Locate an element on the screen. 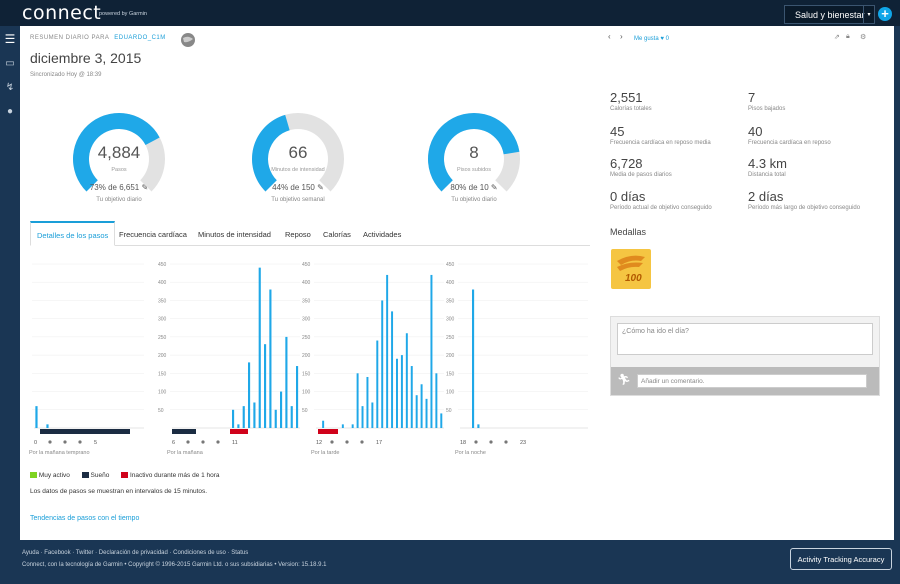 The height and width of the screenshot is (584, 900). day-comment-input: ¿Cómo ha ido el día? is located at coordinates (745, 339).